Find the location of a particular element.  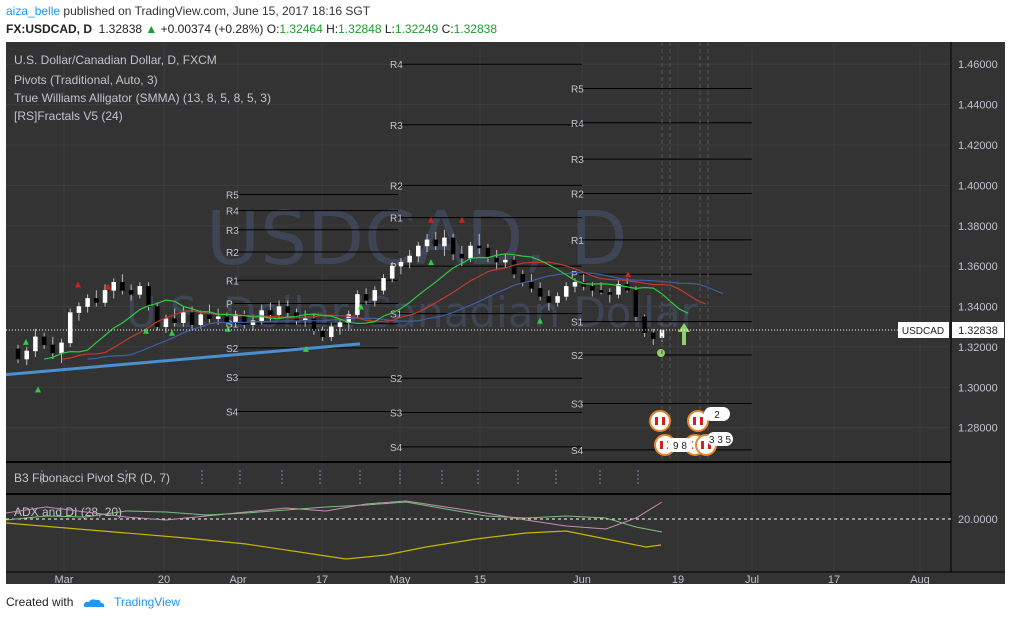

alligator-jaw-line is located at coordinates (405, 315).